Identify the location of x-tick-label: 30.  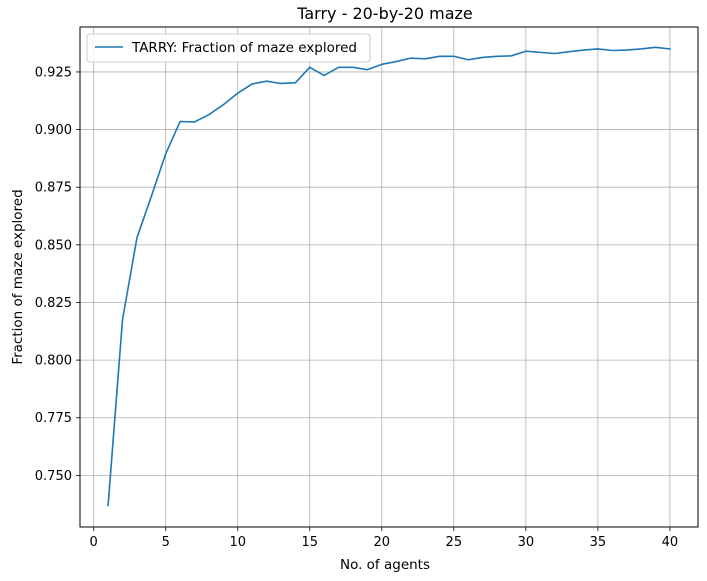
(526, 542).